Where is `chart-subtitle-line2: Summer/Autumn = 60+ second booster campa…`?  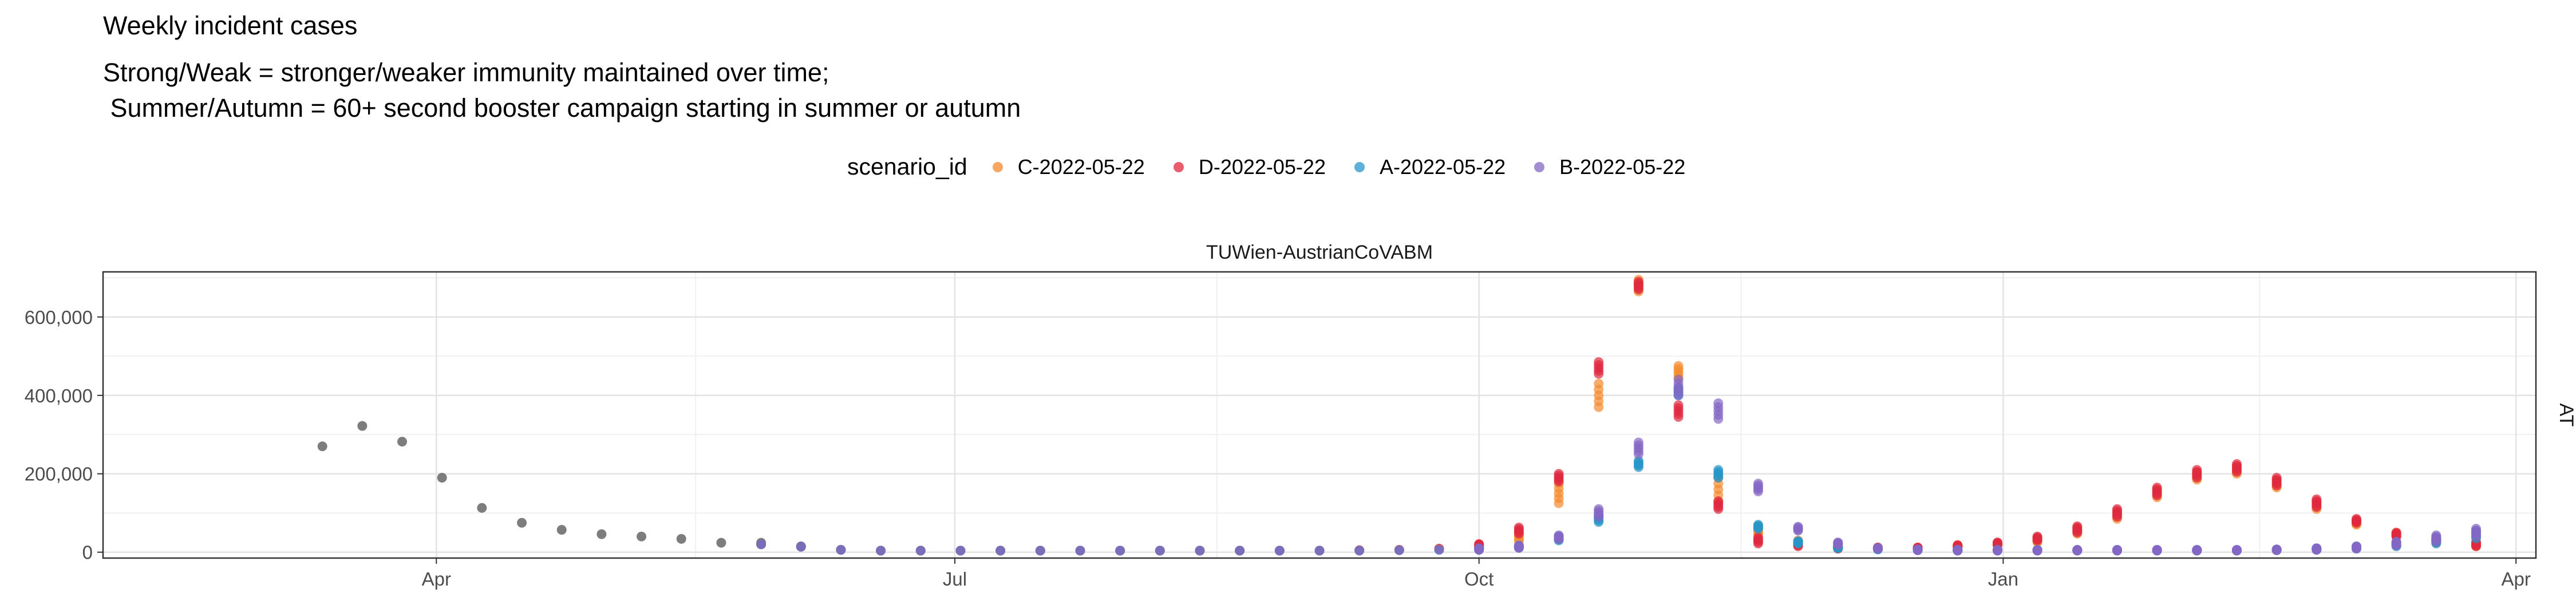 chart-subtitle-line2: Summer/Autumn = 60+ second booster campa… is located at coordinates (562, 108).